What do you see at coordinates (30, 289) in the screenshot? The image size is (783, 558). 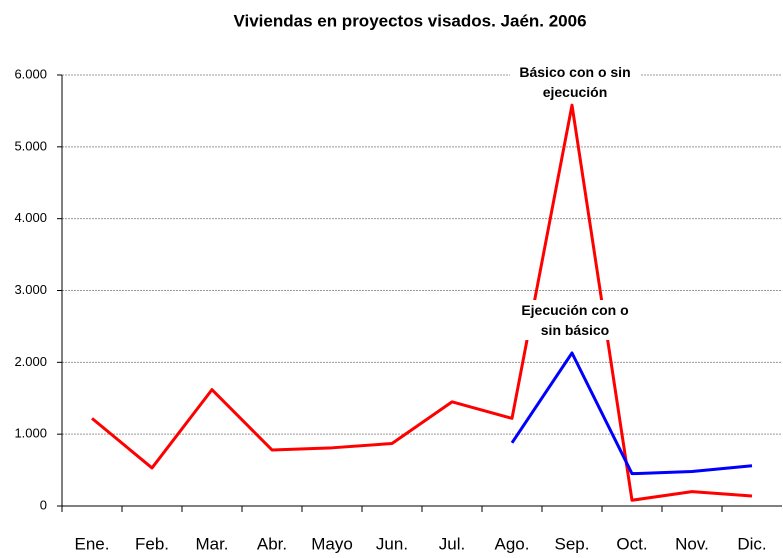 I see `y-tick-label: 3.000` at bounding box center [30, 289].